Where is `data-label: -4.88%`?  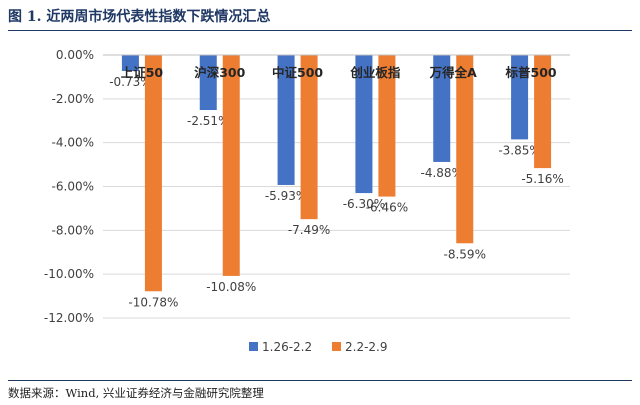 data-label: -4.88% is located at coordinates (442, 173).